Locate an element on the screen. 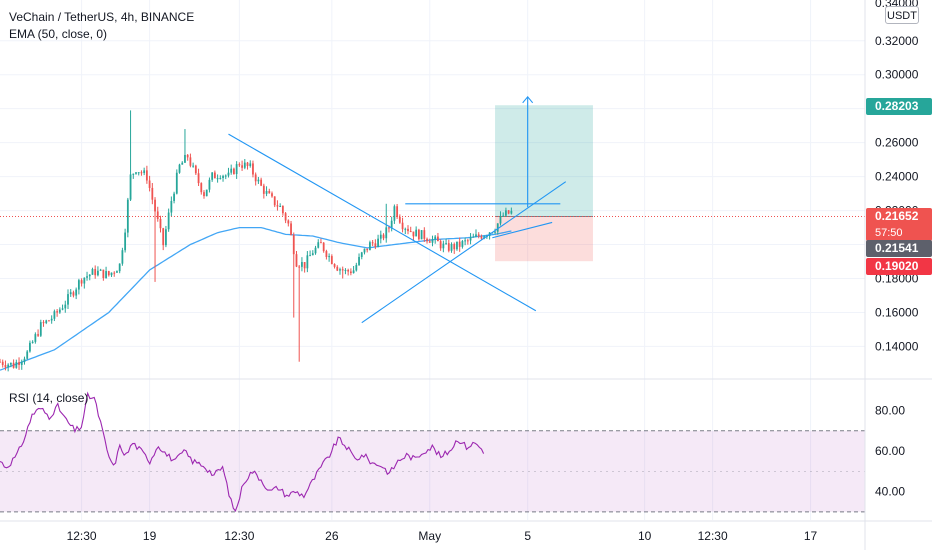 The image size is (932, 550). ema-legend: EMA (50, close, 0) is located at coordinates (58, 34).